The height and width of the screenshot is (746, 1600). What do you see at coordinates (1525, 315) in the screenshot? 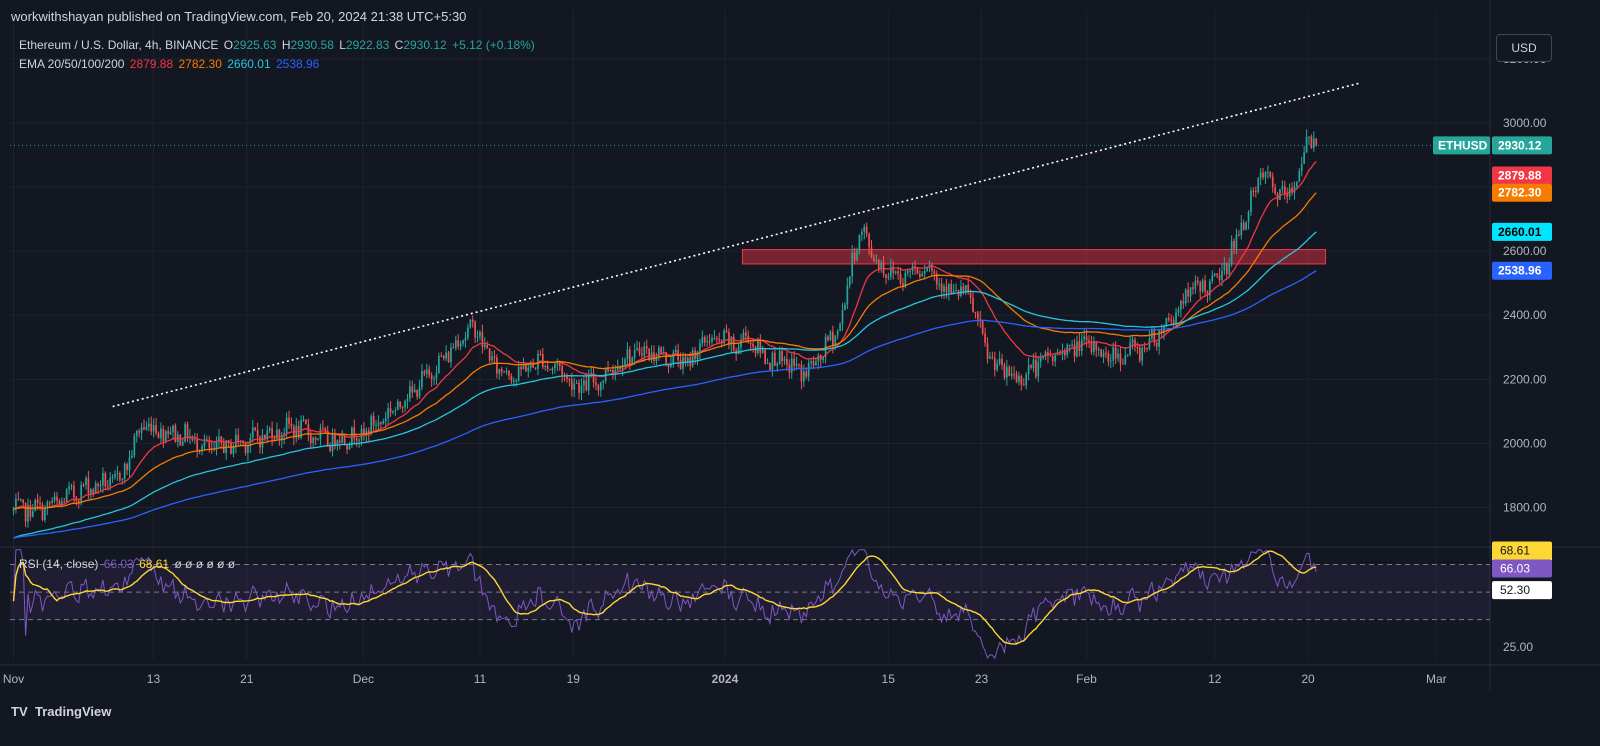
I see `price-tick-label: 2400.00` at bounding box center [1525, 315].